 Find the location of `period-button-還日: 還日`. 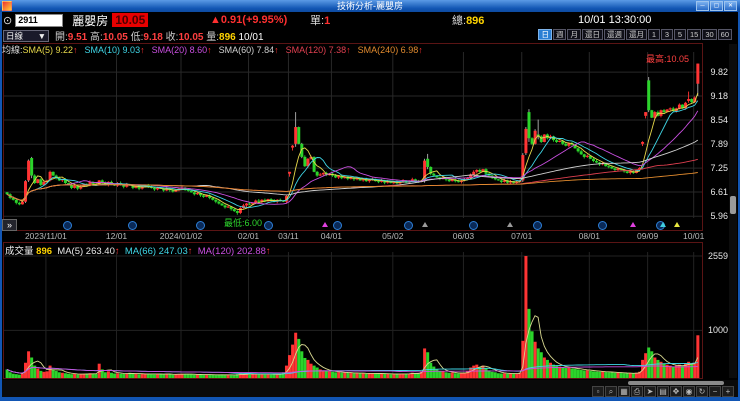

period-button-還日: 還日 is located at coordinates (592, 34).